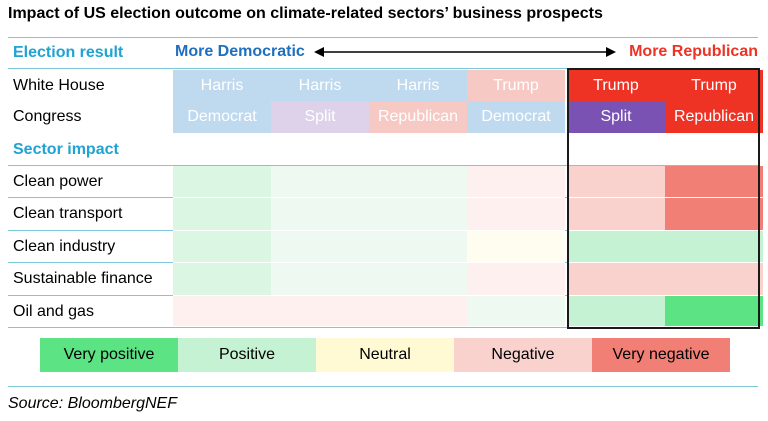 The image size is (768, 421). What do you see at coordinates (523, 355) in the screenshot?
I see `legend-item: Negative` at bounding box center [523, 355].